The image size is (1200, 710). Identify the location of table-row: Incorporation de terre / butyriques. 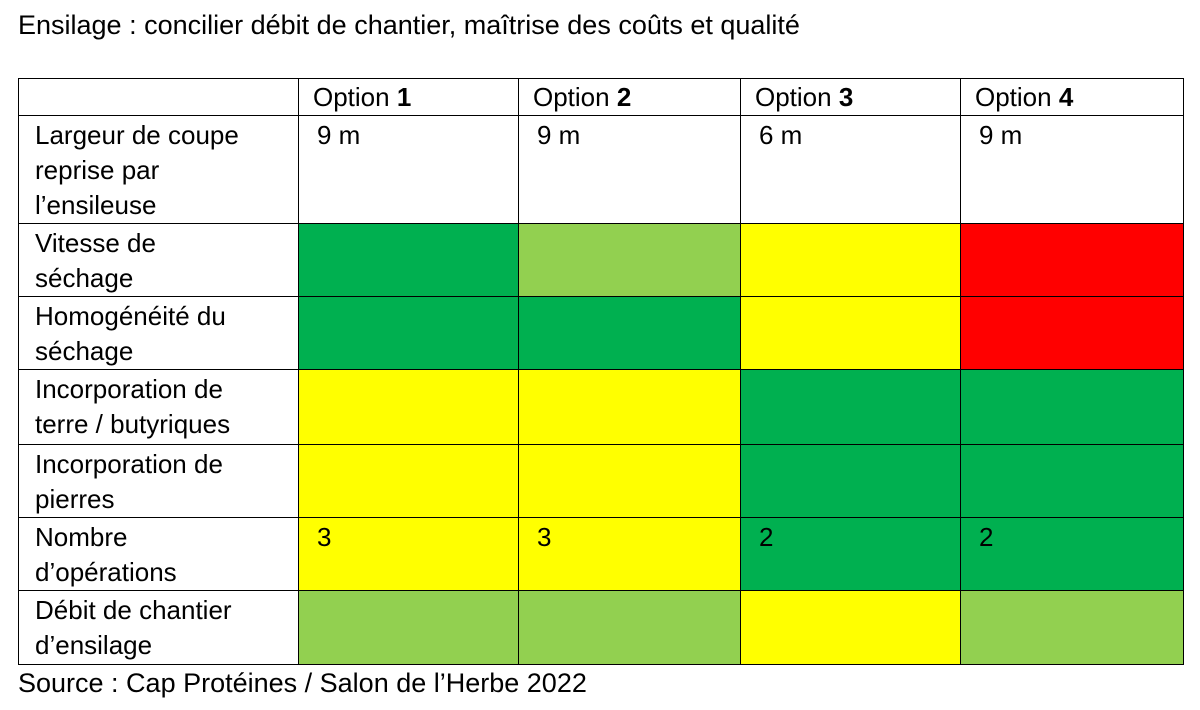
(601, 407).